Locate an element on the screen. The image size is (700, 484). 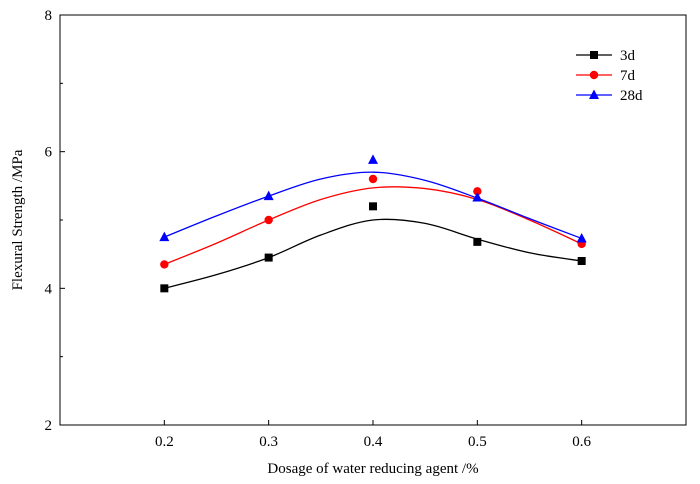
legend-label-3d: 3d is located at coordinates (628, 56).